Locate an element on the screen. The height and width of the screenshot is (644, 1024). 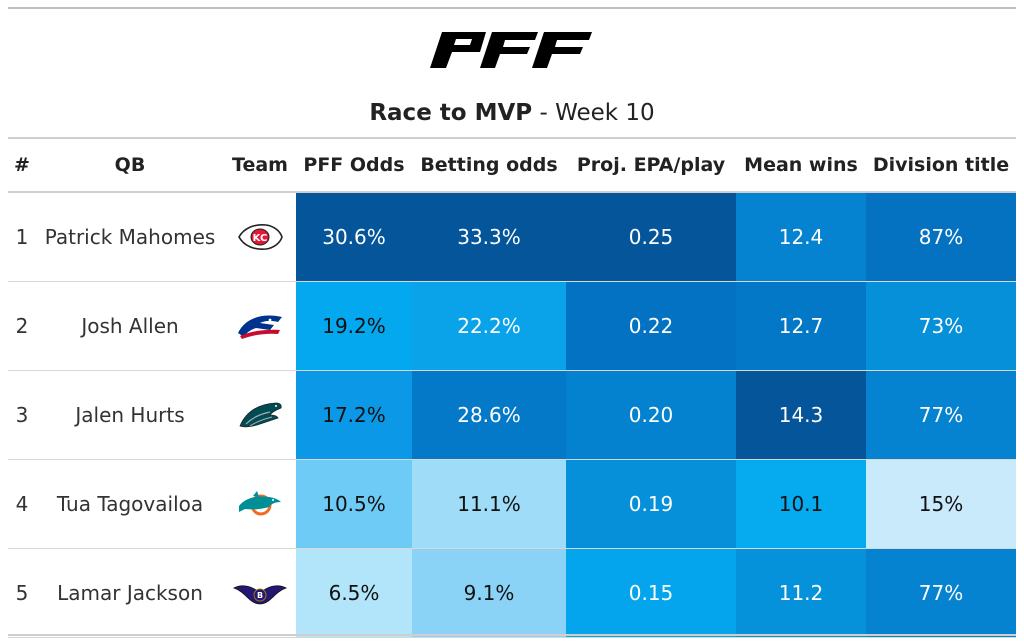
qb-name-cell: Patrick Mahomes is located at coordinates (130, 237).